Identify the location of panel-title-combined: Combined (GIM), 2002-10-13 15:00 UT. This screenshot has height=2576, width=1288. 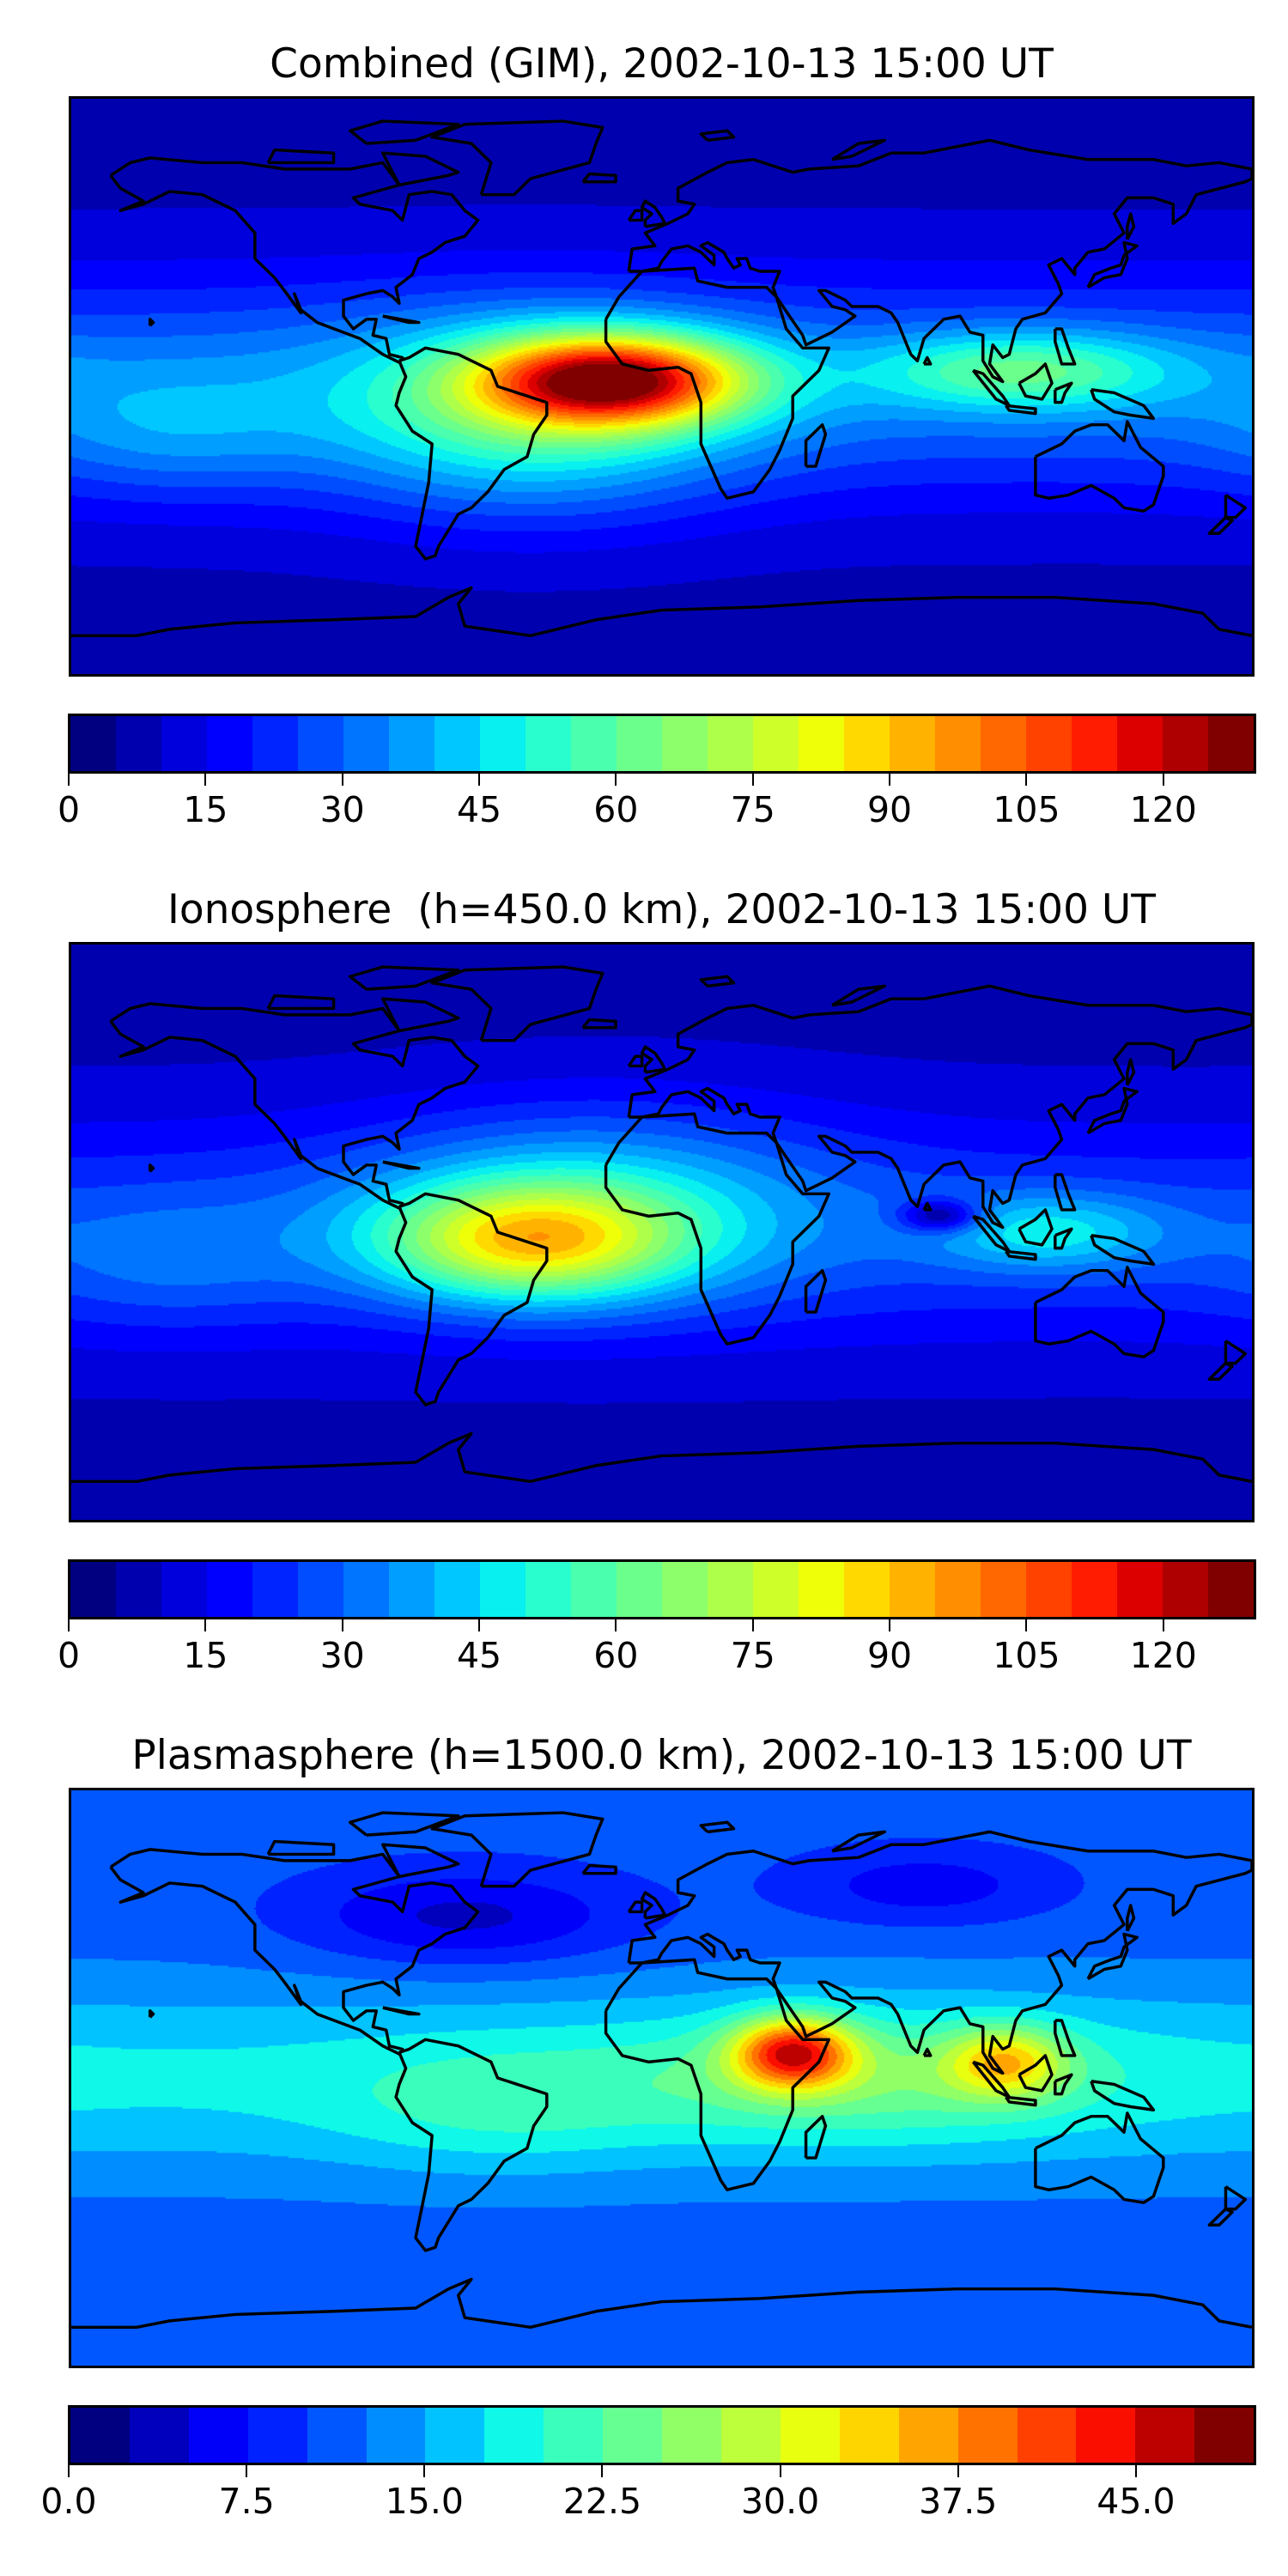
(662, 64).